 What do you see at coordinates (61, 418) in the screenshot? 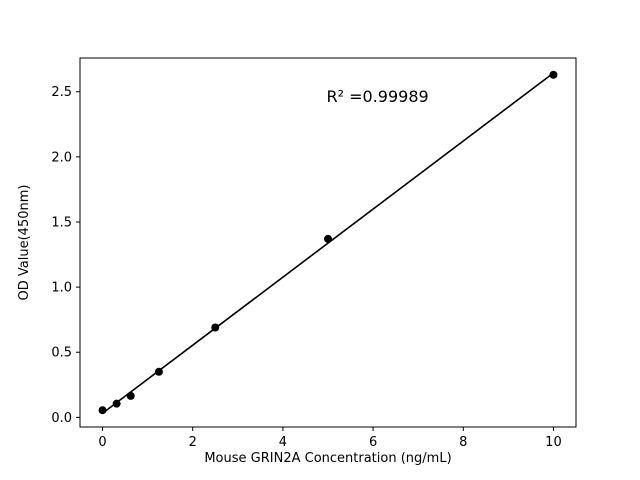
I see `y-axis-tick-label: 0.0` at bounding box center [61, 418].